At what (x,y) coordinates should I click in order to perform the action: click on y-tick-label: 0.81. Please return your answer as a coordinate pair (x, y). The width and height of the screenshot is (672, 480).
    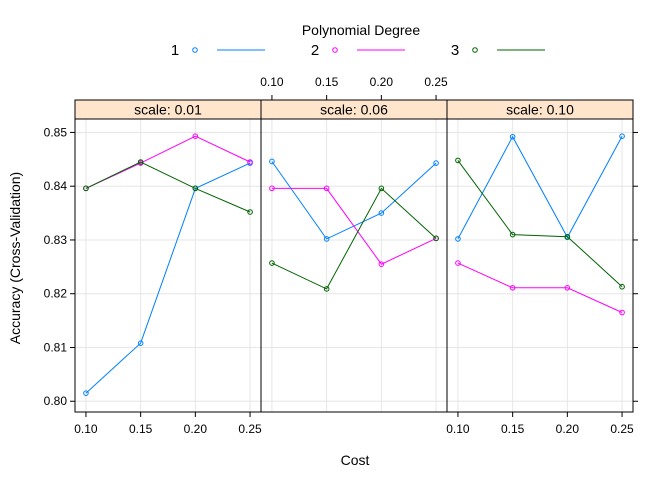
    Looking at the image, I should click on (56, 347).